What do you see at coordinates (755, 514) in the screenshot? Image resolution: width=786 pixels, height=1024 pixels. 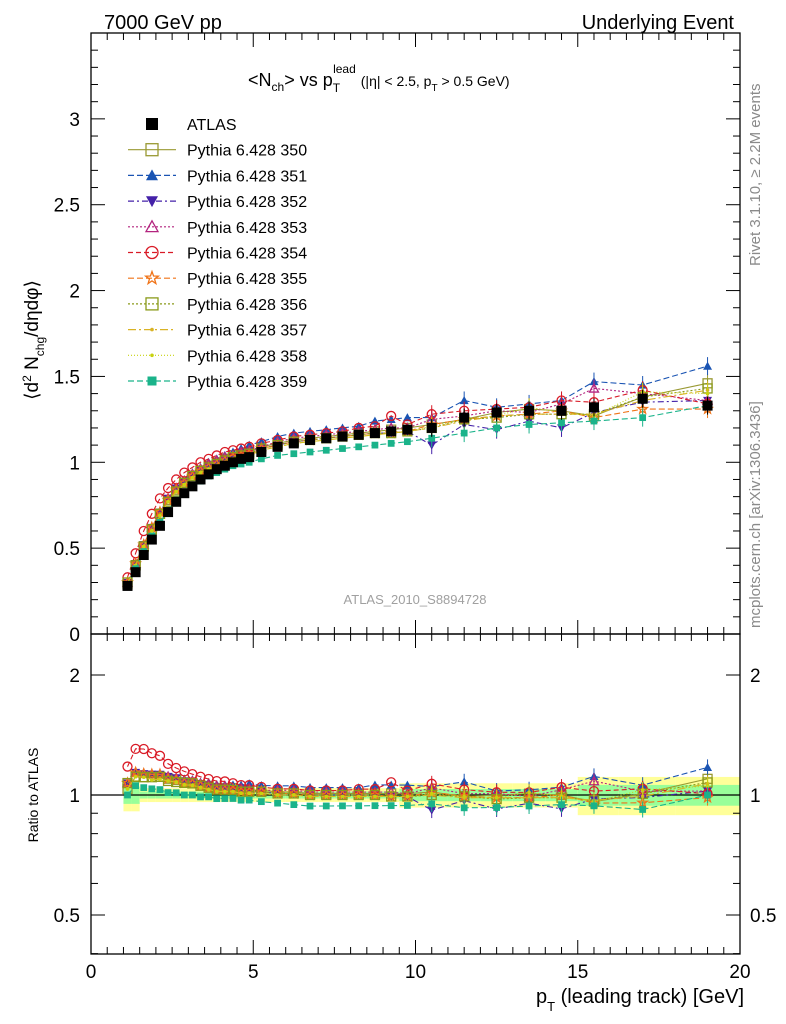 I see `side-text-mcplots: mcplots.cern.ch [arXiv:1306.3436]` at bounding box center [755, 514].